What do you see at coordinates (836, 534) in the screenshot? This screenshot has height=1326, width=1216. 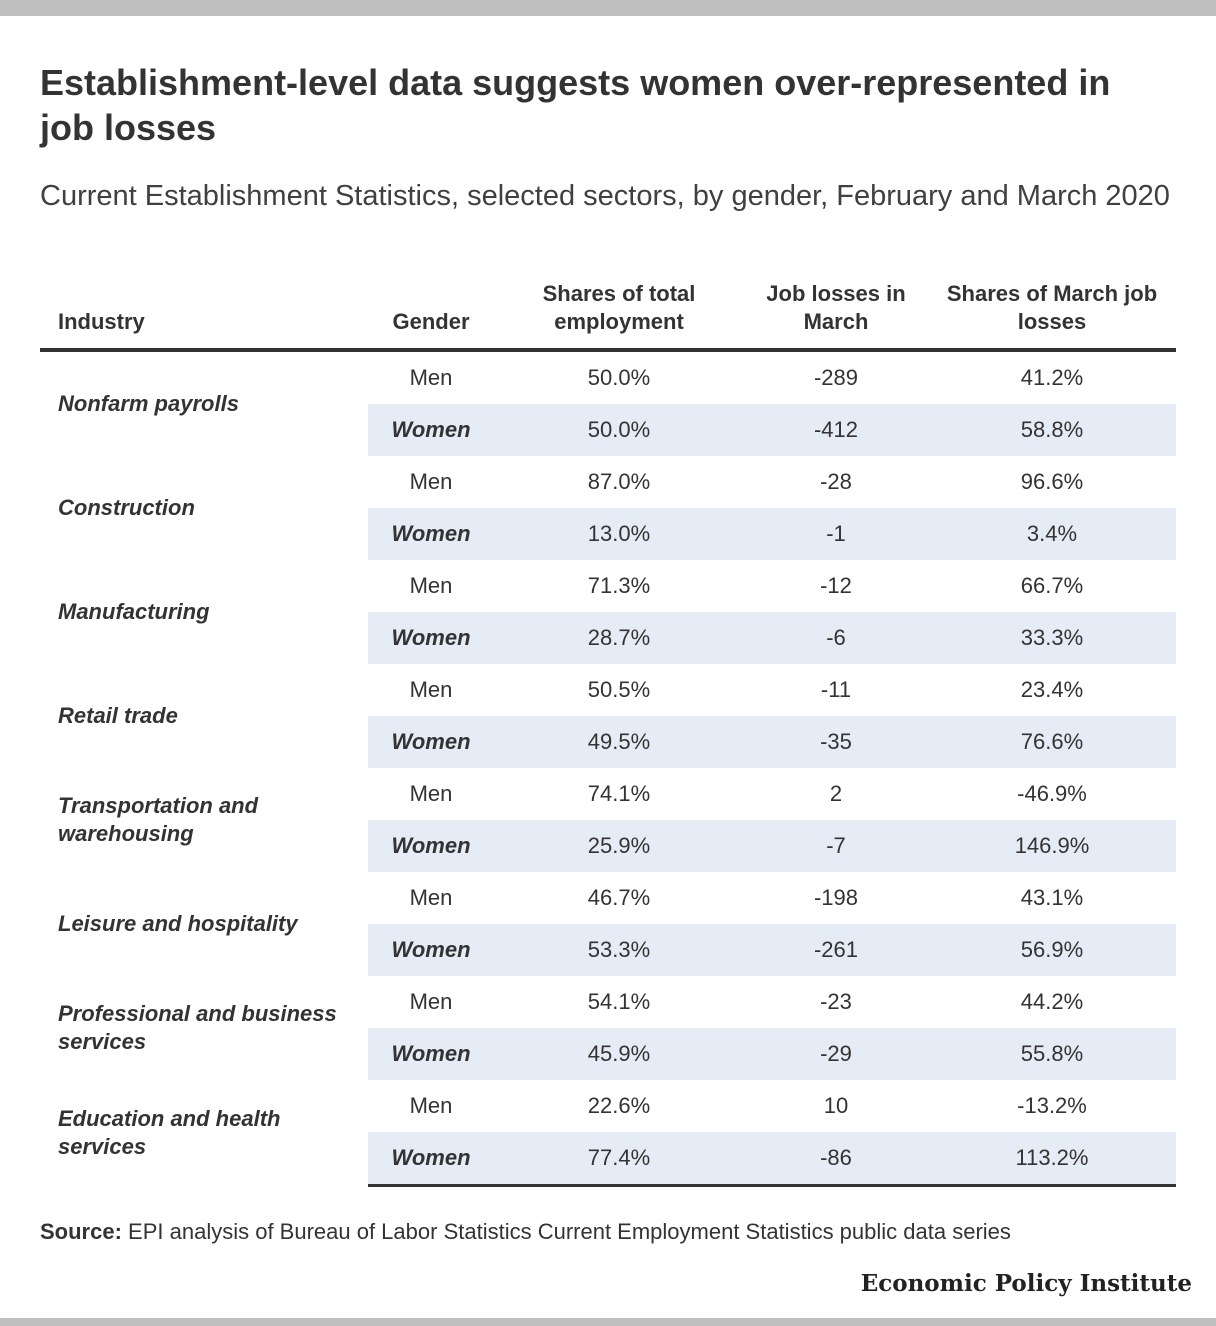 I see `job-losses-cell: -1` at bounding box center [836, 534].